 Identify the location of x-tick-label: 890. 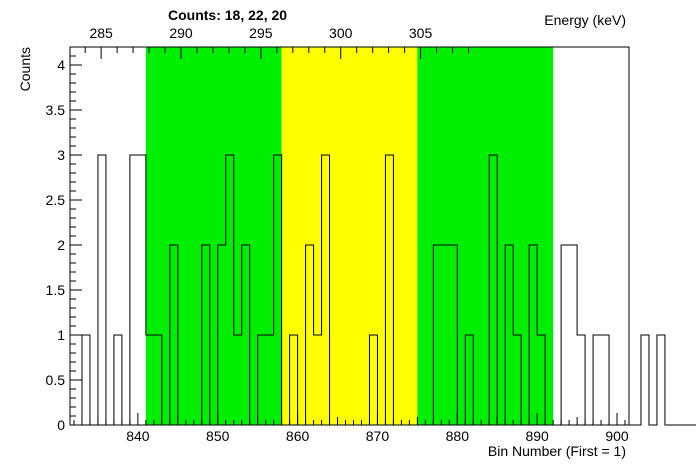
(537, 436).